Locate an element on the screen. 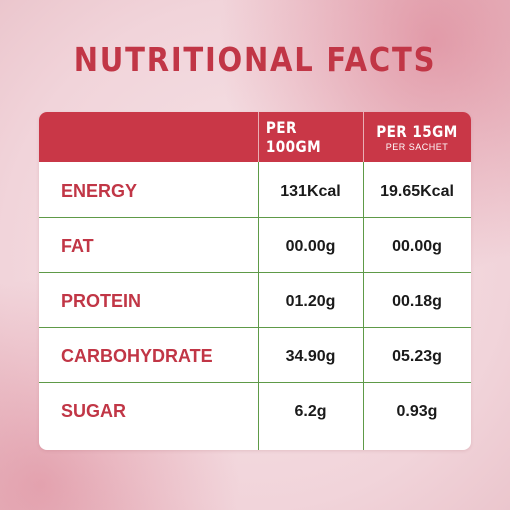 The height and width of the screenshot is (510, 510). value-per-100gm: 6.2g is located at coordinates (310, 411).